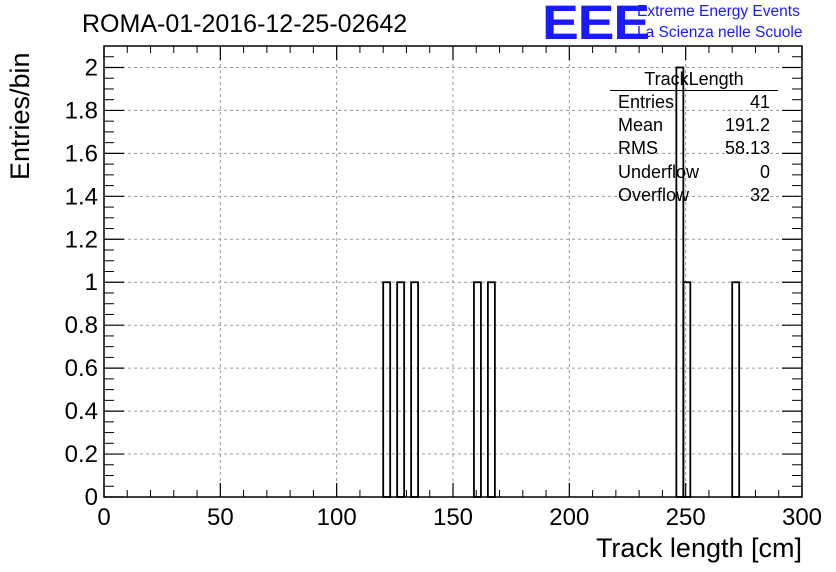 The width and height of the screenshot is (836, 572). What do you see at coordinates (759, 102) in the screenshot?
I see `stats-value: 41` at bounding box center [759, 102].